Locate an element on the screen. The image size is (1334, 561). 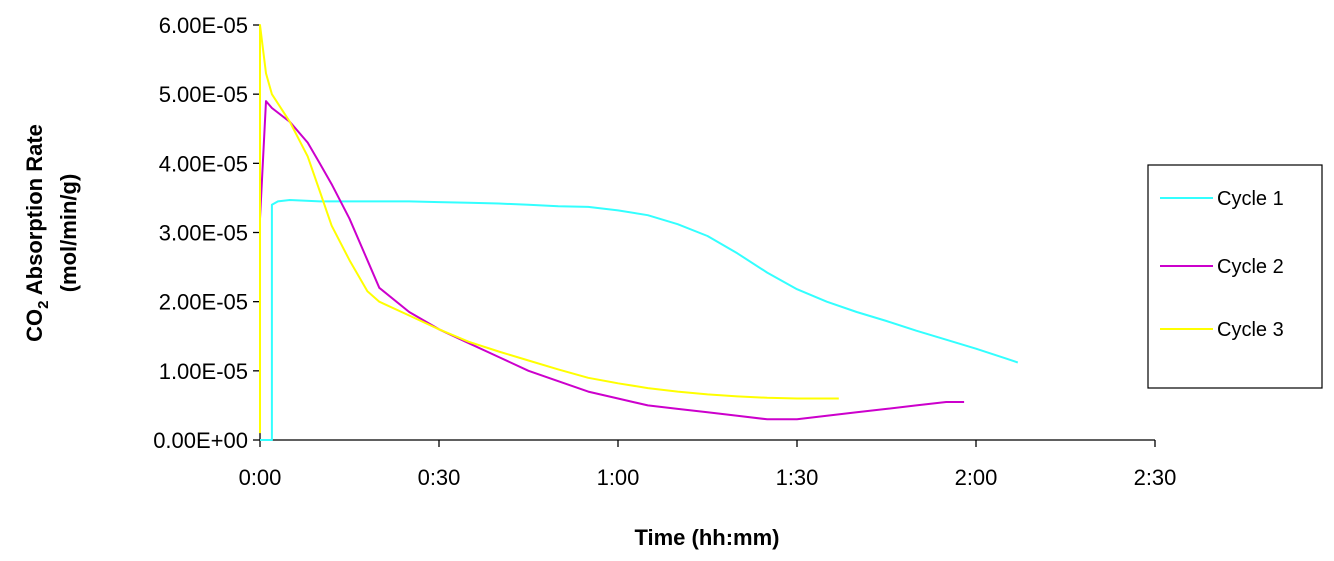
y-axis-title-line1: CO2 Absorption Rate is located at coordinates (37, 233).